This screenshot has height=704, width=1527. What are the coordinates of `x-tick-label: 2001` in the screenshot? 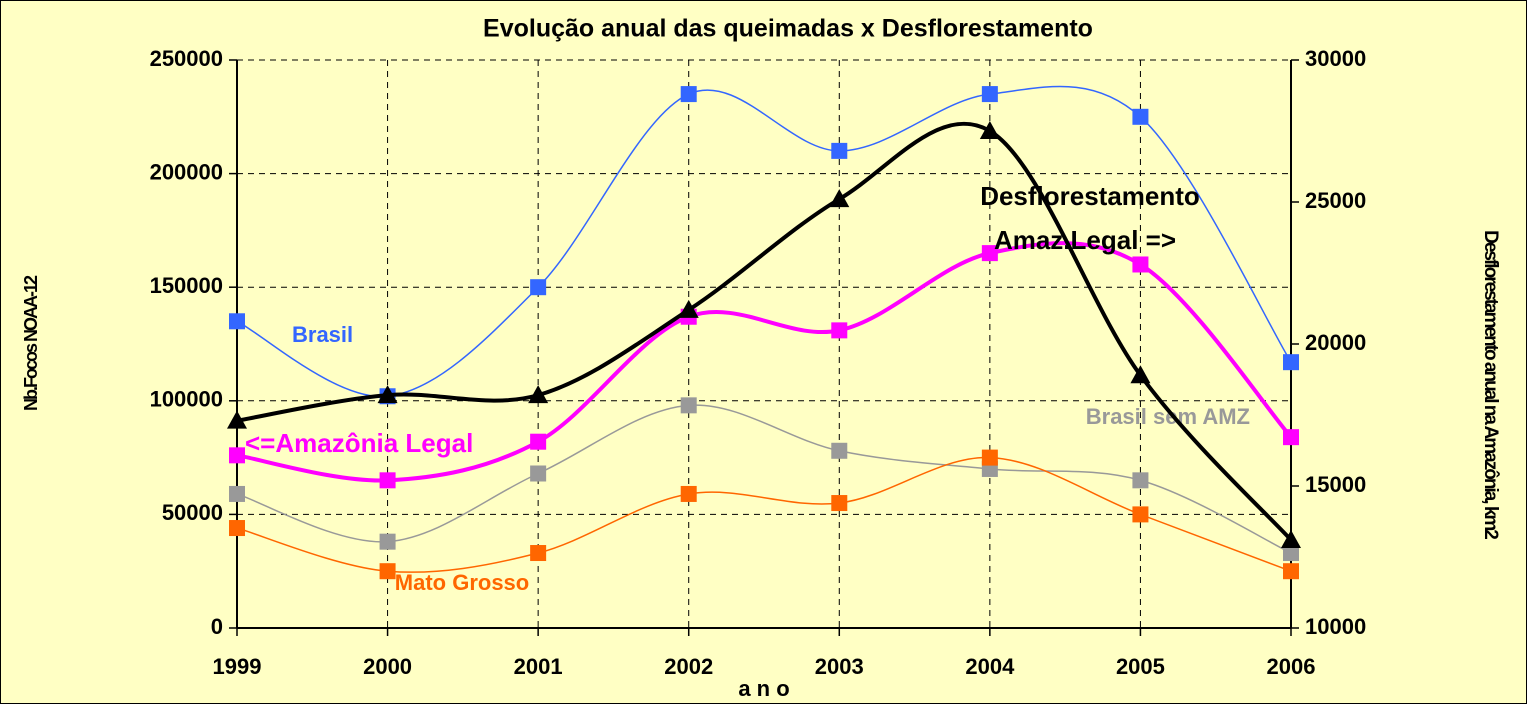 It's located at (538, 666).